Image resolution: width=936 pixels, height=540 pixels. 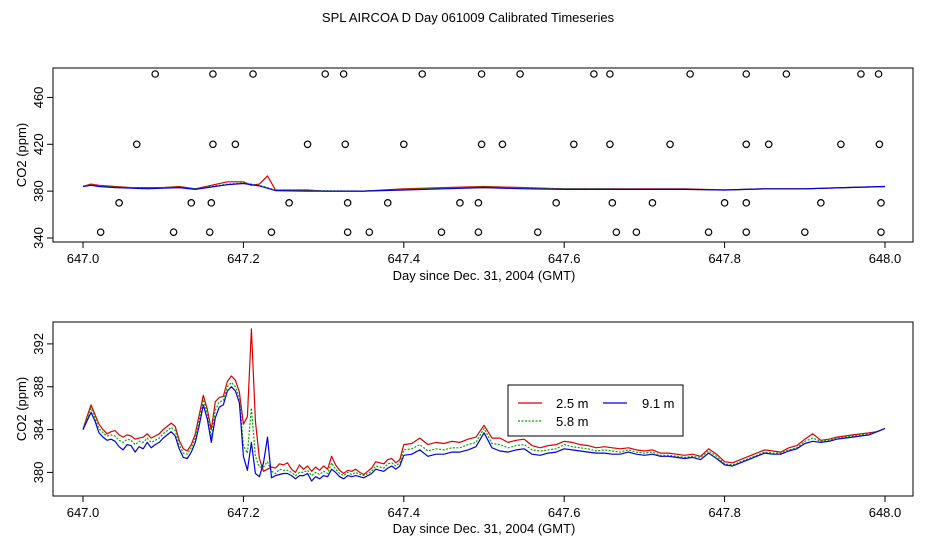 What do you see at coordinates (658, 403) in the screenshot?
I see `legend-label-9-1m: 9.1 m` at bounding box center [658, 403].